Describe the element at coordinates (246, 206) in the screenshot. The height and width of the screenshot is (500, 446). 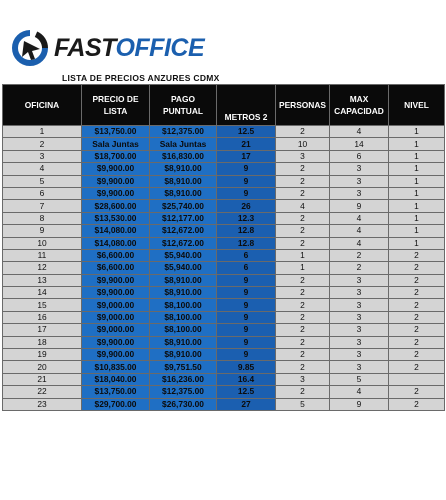
I see `cell-metros: 26` at that location.